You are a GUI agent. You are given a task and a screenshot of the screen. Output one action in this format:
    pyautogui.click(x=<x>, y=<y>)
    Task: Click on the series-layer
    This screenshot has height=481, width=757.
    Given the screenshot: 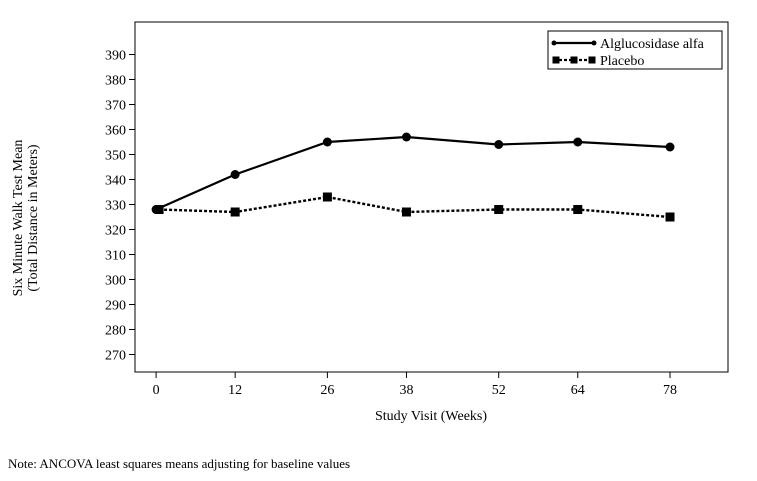 What is the action you would take?
    pyautogui.click(x=413, y=177)
    